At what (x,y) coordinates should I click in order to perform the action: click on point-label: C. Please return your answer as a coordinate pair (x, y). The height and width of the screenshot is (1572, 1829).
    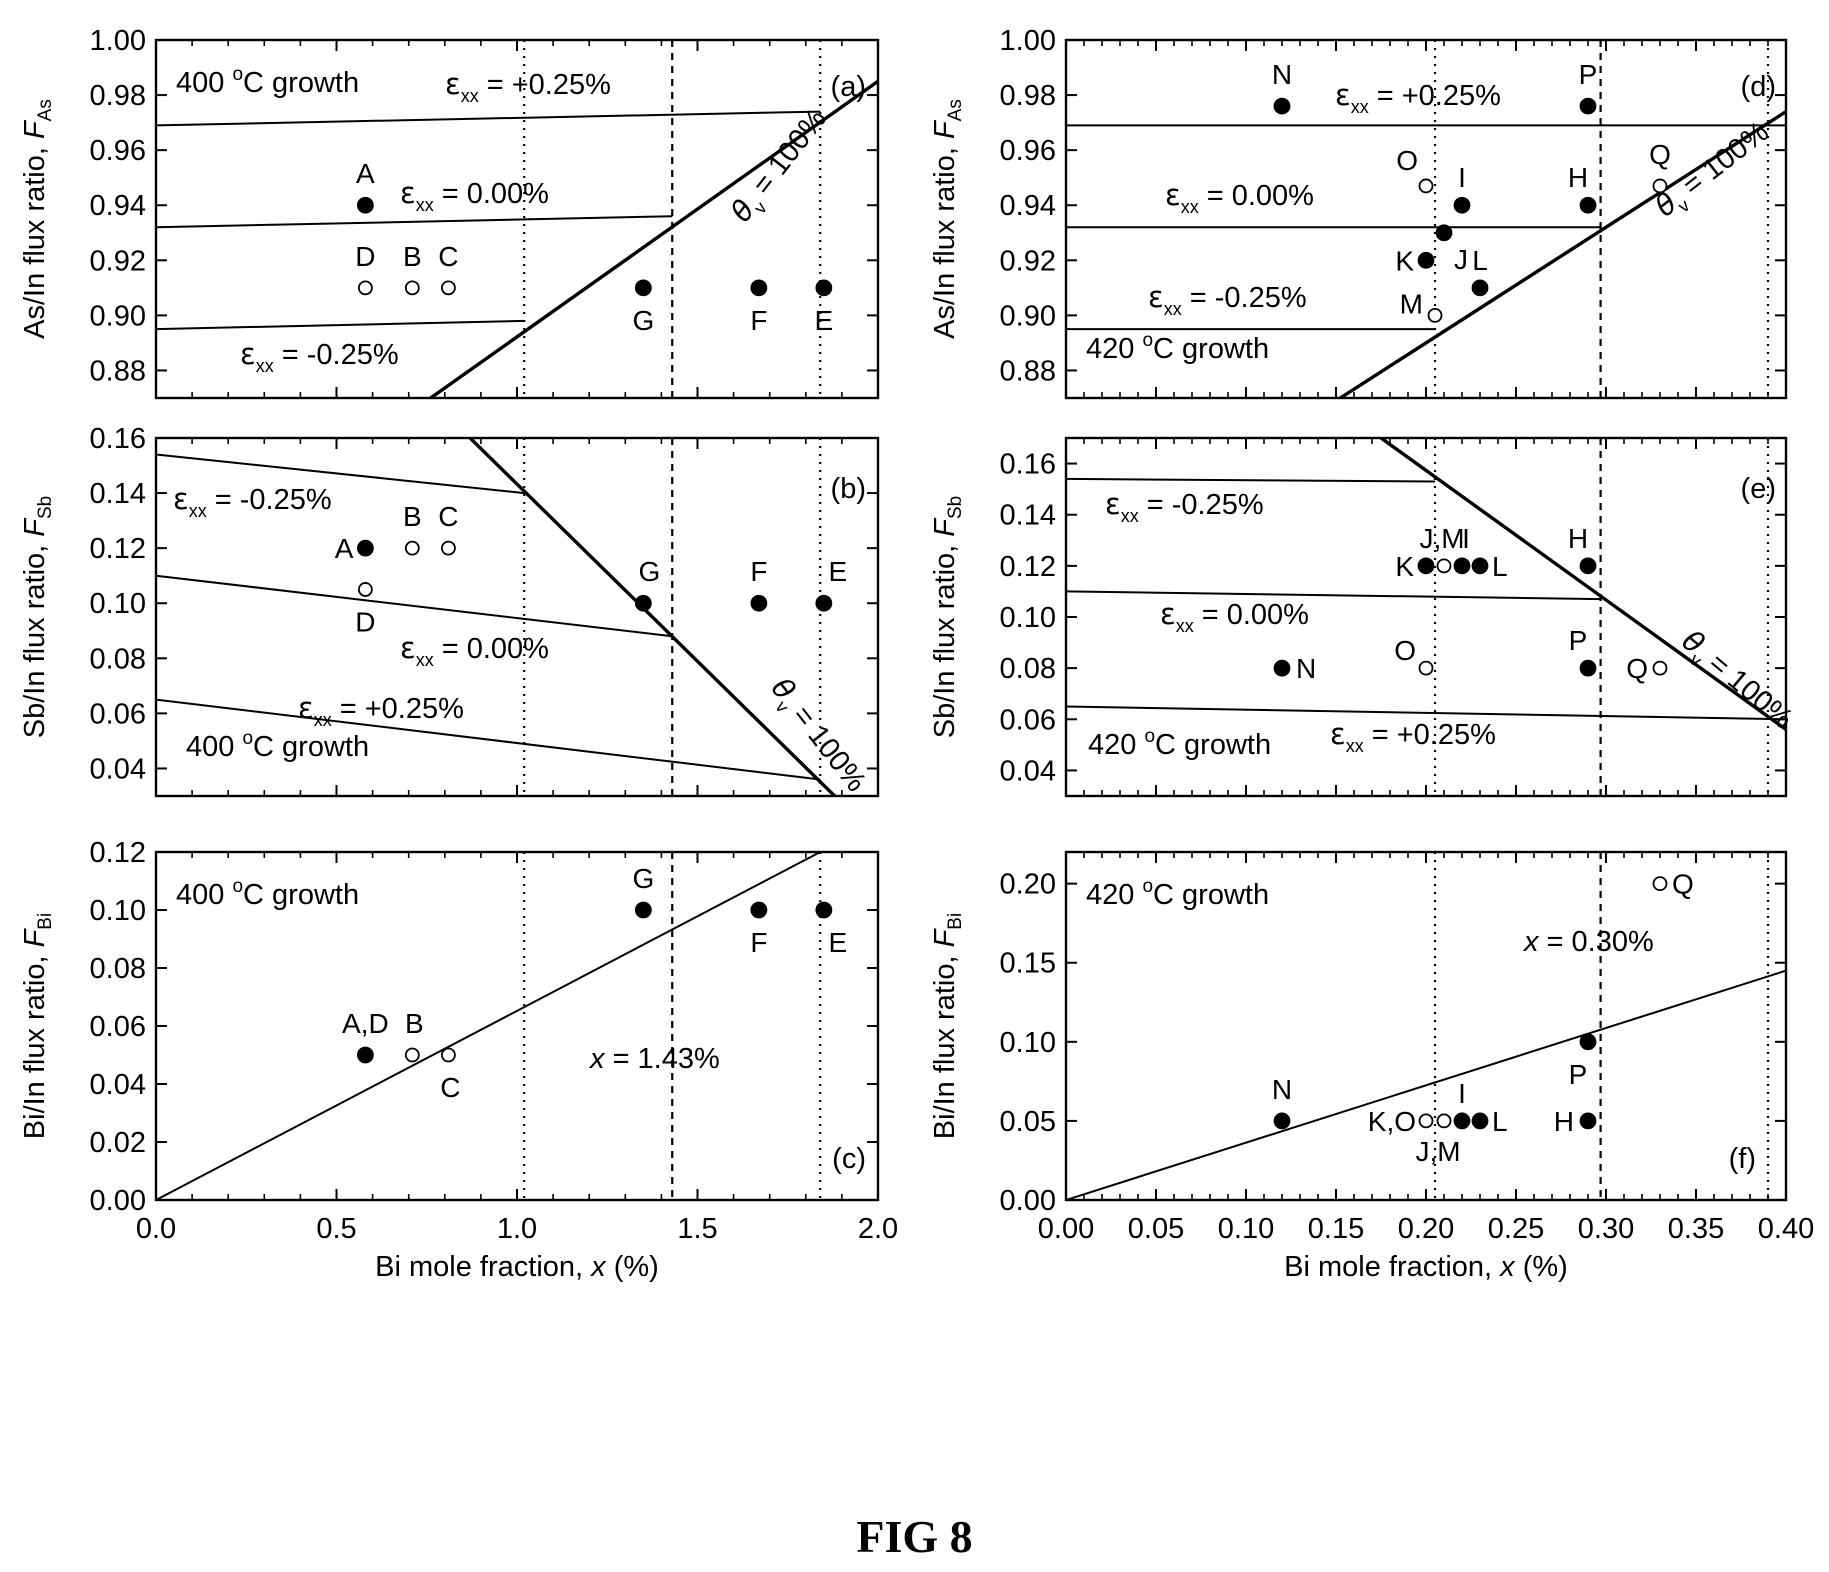
    Looking at the image, I should click on (448, 256).